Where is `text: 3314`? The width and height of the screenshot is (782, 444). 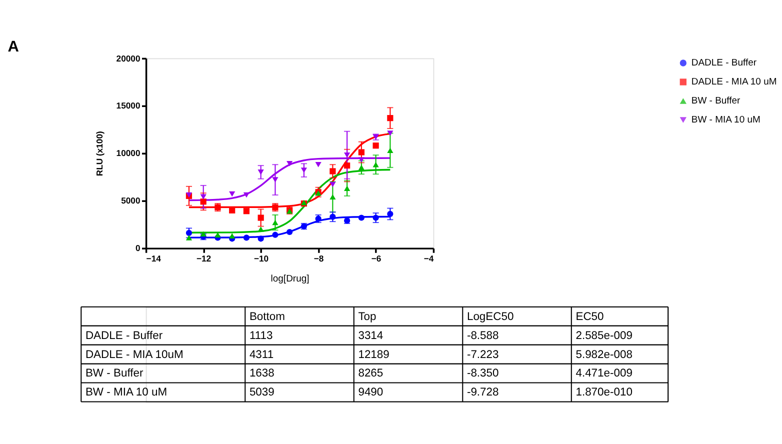
text: 3314 is located at coordinates (371, 336).